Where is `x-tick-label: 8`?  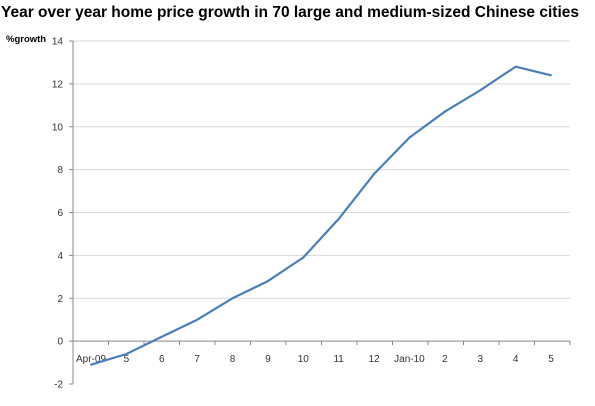 x-tick-label: 8 is located at coordinates (233, 359).